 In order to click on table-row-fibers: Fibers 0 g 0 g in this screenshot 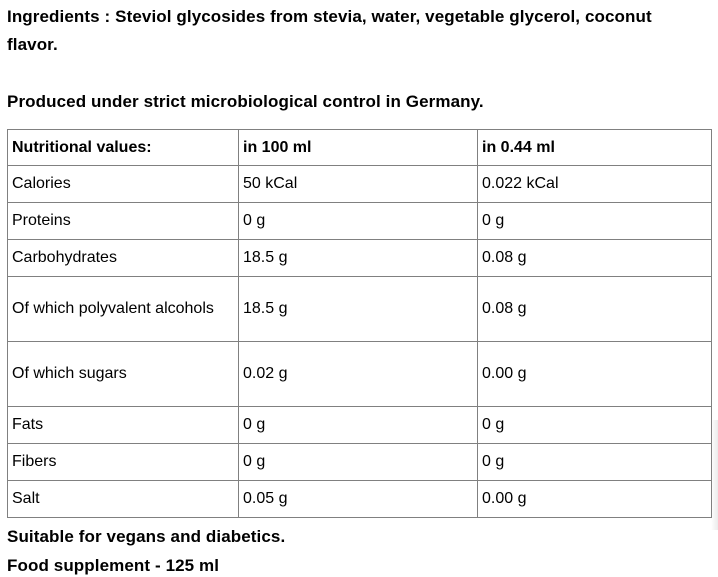, I will do `click(359, 462)`.